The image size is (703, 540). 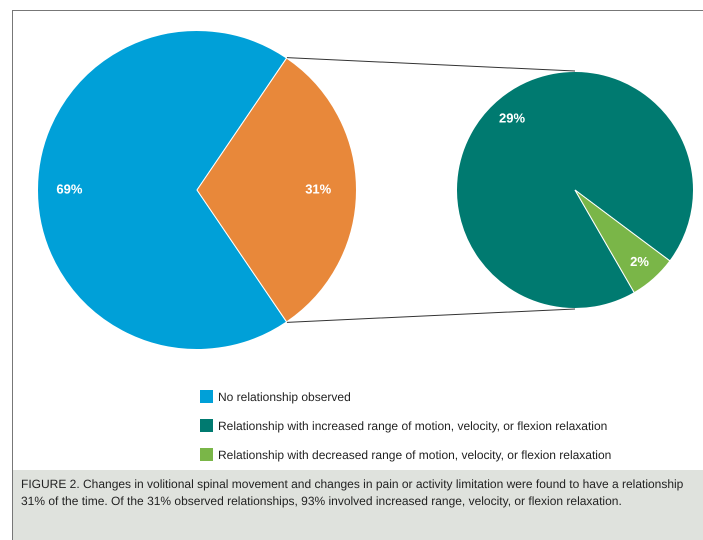 What do you see at coordinates (413, 425) in the screenshot?
I see `legend-label: Relationship with increased range of motion, velocity, or flexion relaxation` at bounding box center [413, 425].